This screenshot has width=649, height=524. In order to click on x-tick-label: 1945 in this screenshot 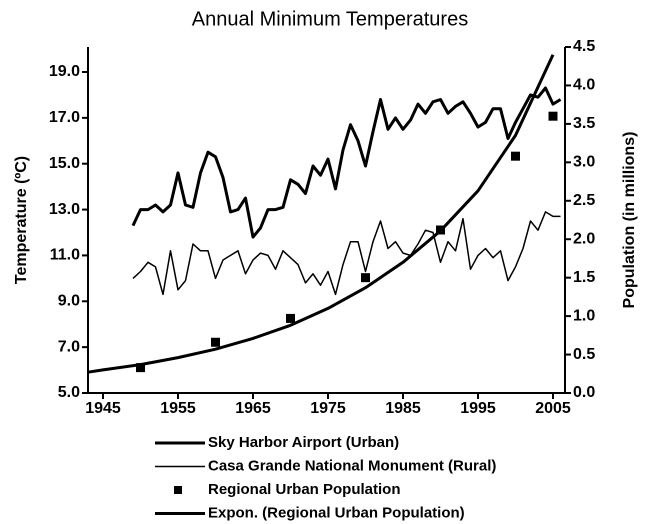, I will do `click(103, 408)`.